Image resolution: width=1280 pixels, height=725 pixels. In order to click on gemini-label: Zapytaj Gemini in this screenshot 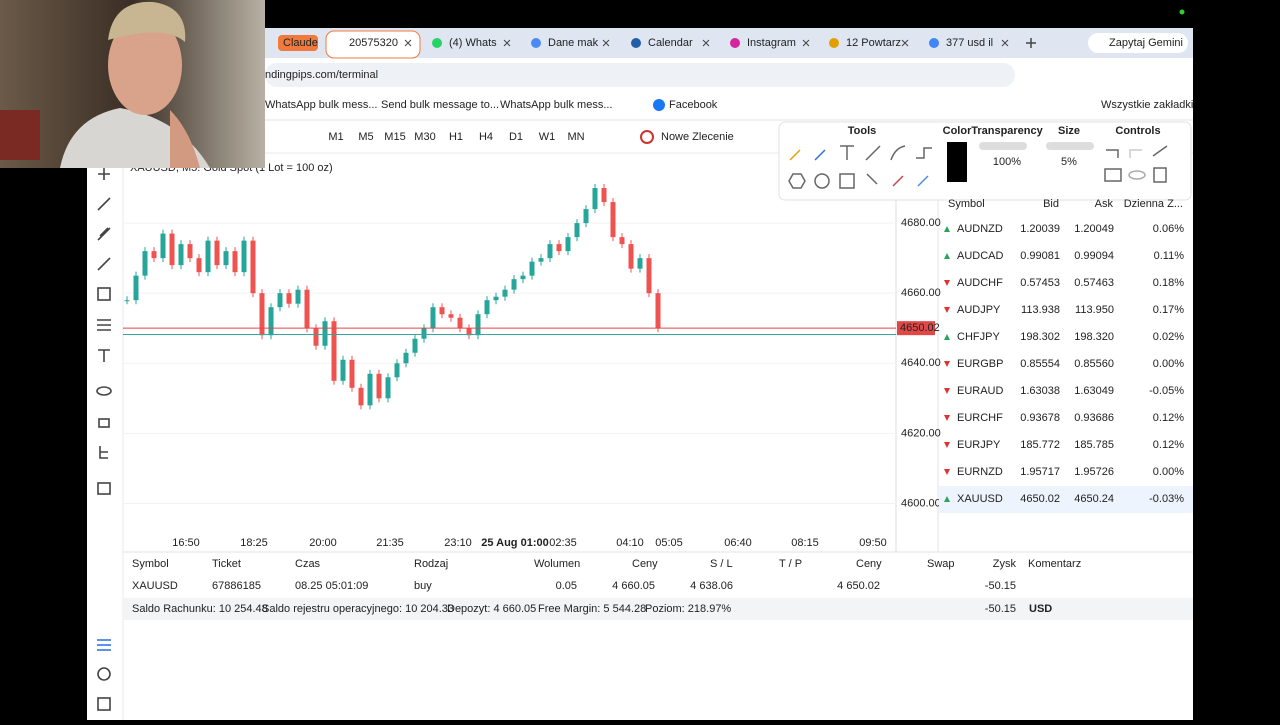, I will do `click(1146, 43)`.